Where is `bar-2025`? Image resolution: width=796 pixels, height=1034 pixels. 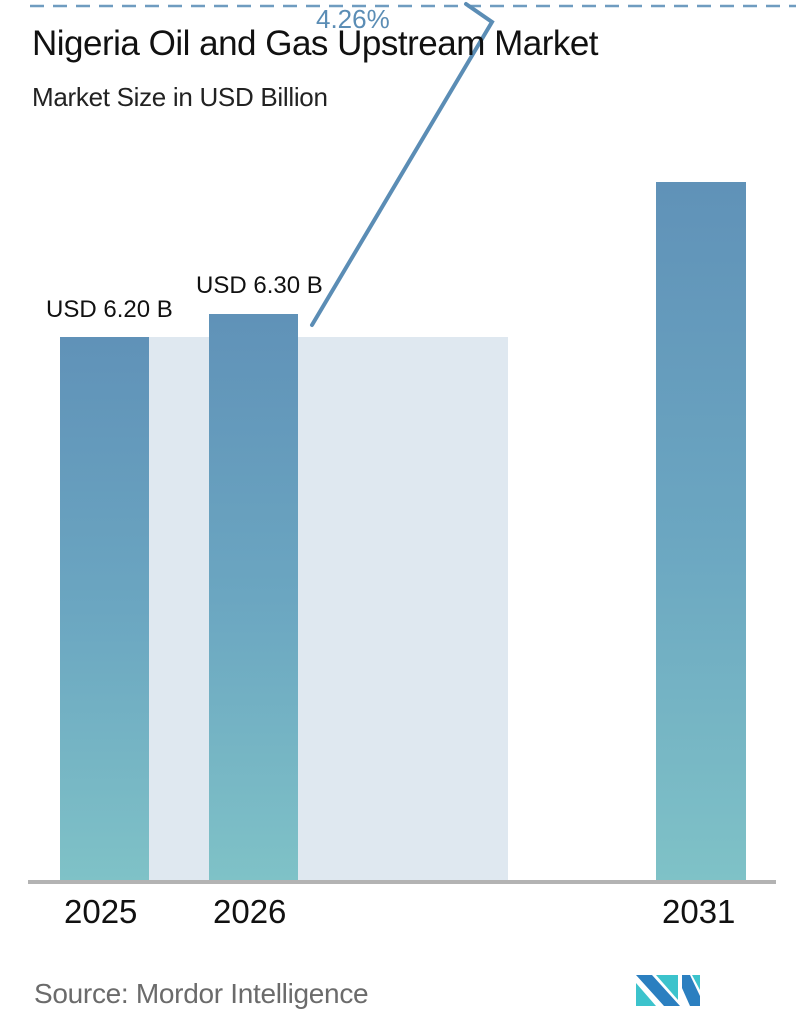 bar-2025 is located at coordinates (104, 609).